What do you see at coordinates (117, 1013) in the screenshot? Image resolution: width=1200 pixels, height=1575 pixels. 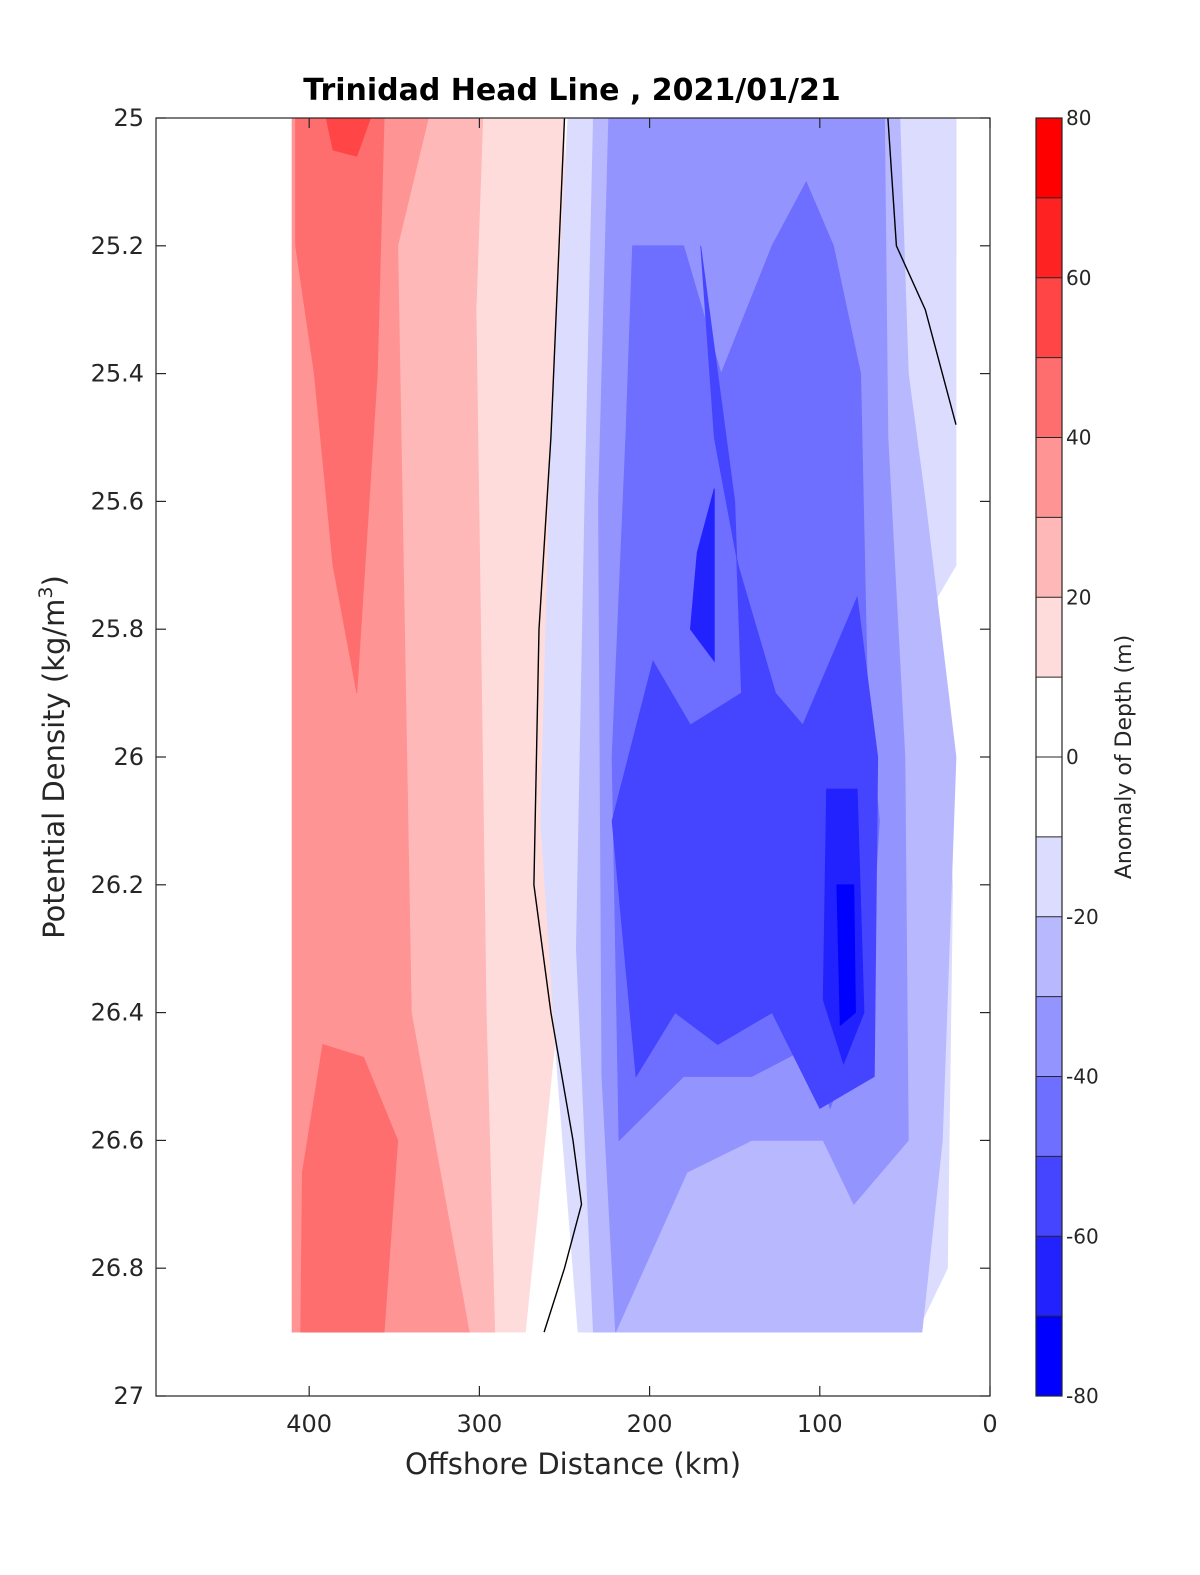 I see `y-tick-label: 26.4` at bounding box center [117, 1013].